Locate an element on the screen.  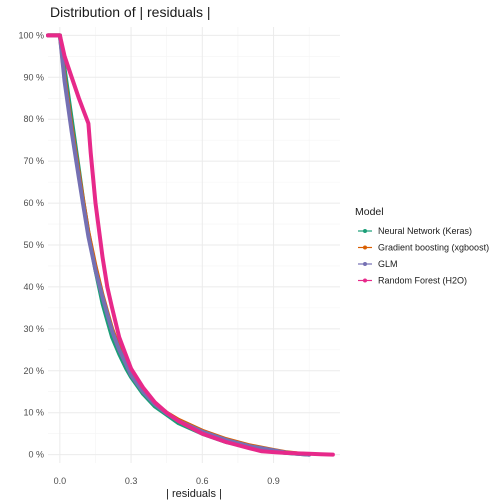
y-tick-label: 60 % is located at coordinates (33, 203).